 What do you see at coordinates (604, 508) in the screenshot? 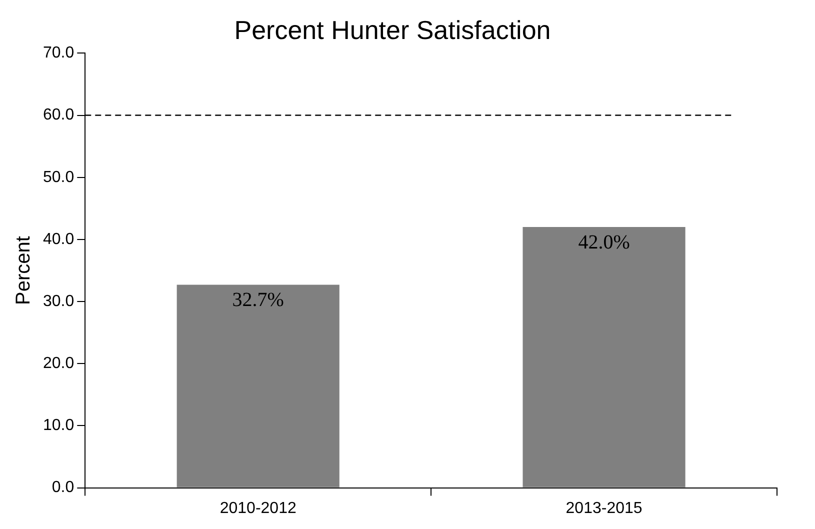
I see `x-tick-label: 2013-2015` at bounding box center [604, 508].